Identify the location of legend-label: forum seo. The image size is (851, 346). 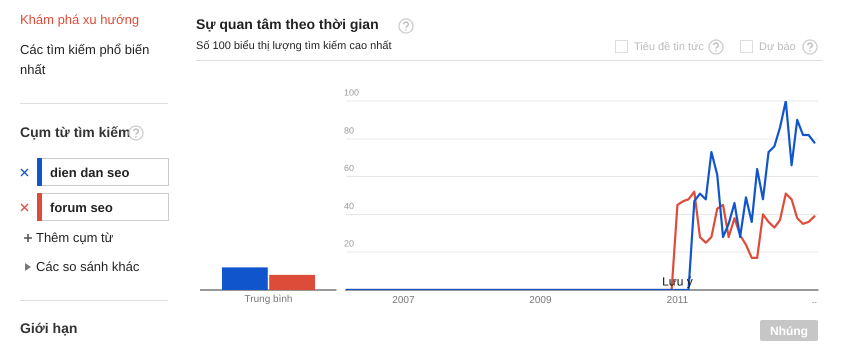
(105, 207).